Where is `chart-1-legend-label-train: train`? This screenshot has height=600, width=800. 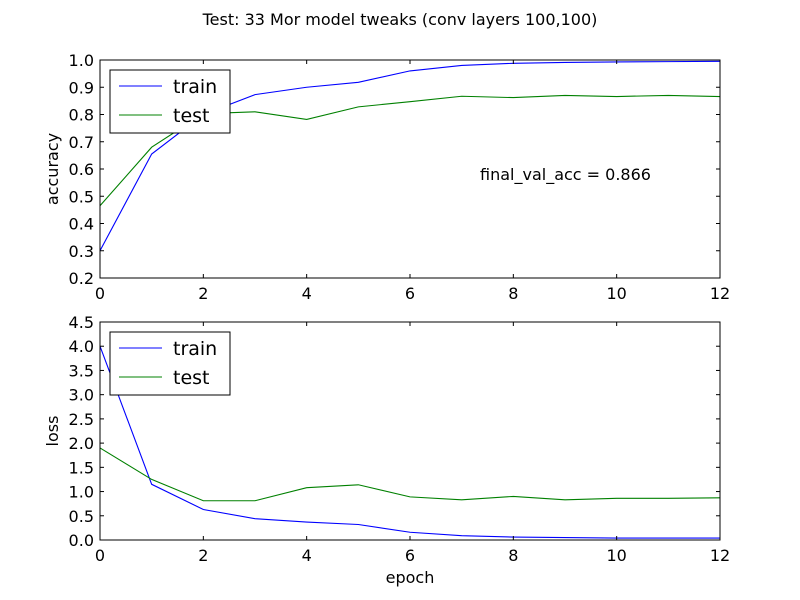
chart-1-legend-label-train: train is located at coordinates (195, 87).